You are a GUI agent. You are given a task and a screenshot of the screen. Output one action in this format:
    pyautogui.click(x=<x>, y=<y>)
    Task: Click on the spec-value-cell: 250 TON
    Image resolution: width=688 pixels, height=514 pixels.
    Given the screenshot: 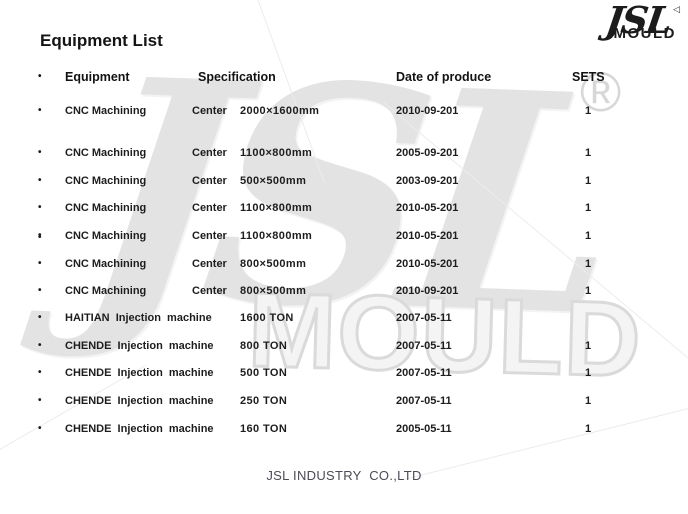 What is the action you would take?
    pyautogui.click(x=264, y=401)
    